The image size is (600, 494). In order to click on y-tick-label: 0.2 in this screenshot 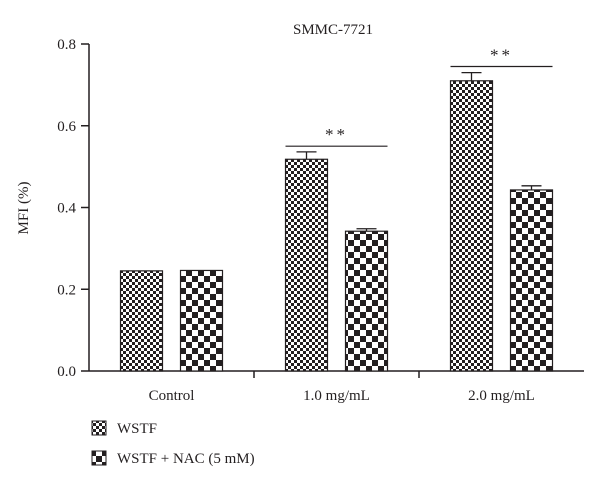, I will do `click(66, 290)`.